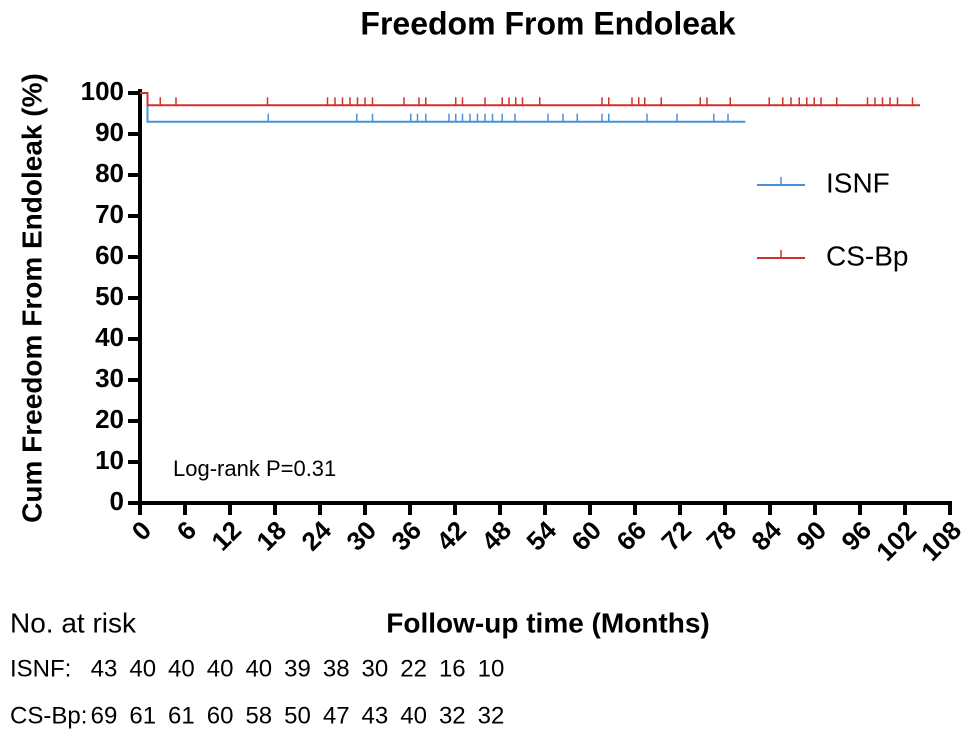 Image resolution: width=973 pixels, height=737 pixels. What do you see at coordinates (48, 715) in the screenshot?
I see `risk-row-label: CS-Bp:` at bounding box center [48, 715].